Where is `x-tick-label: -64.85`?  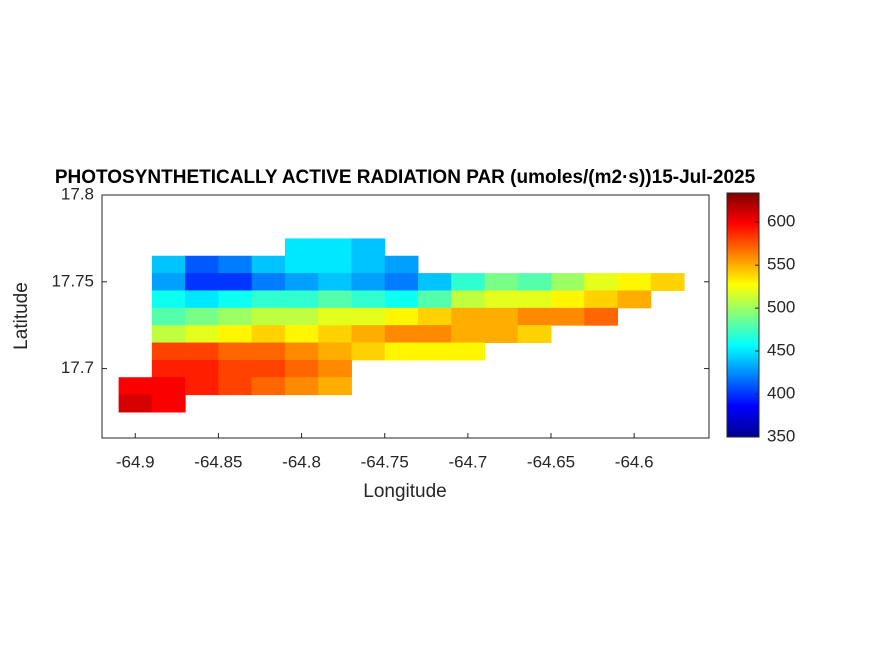
x-tick-label: -64.85 is located at coordinates (218, 461).